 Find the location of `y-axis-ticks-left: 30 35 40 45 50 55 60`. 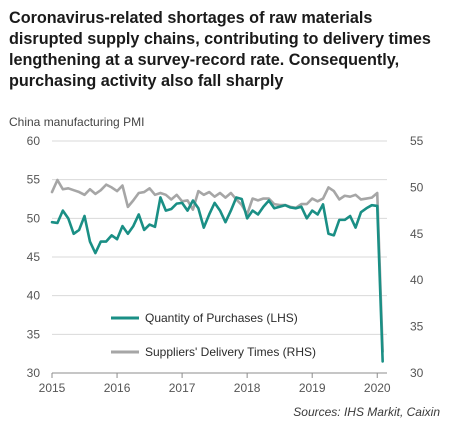

y-axis-ticks-left: 30 35 40 45 50 55 60 is located at coordinates (34, 257).